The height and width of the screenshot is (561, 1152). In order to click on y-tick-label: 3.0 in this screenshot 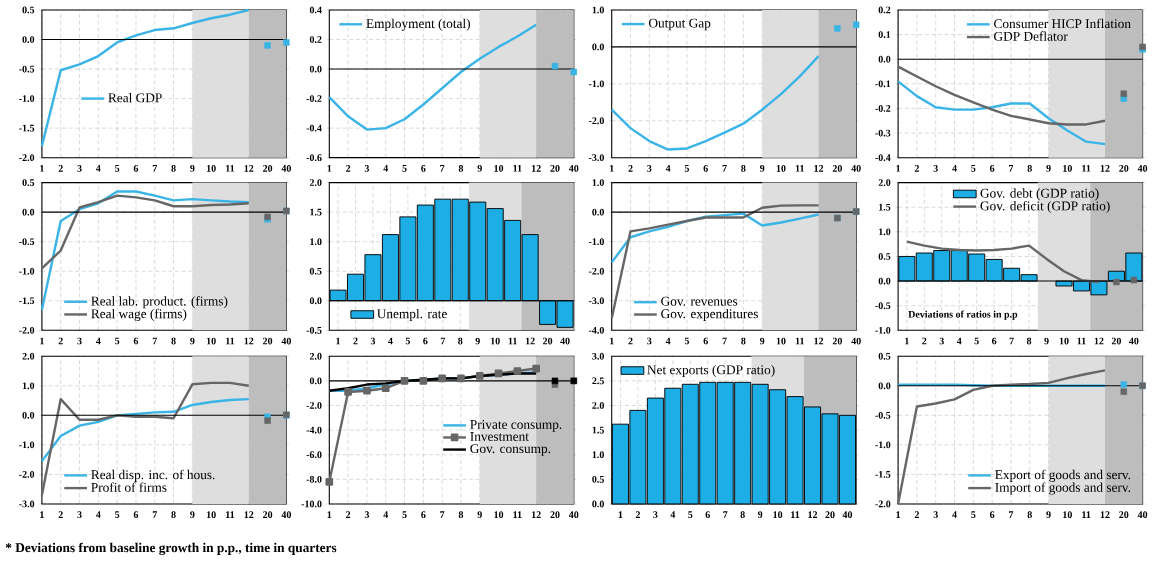, I will do `click(598, 356)`.